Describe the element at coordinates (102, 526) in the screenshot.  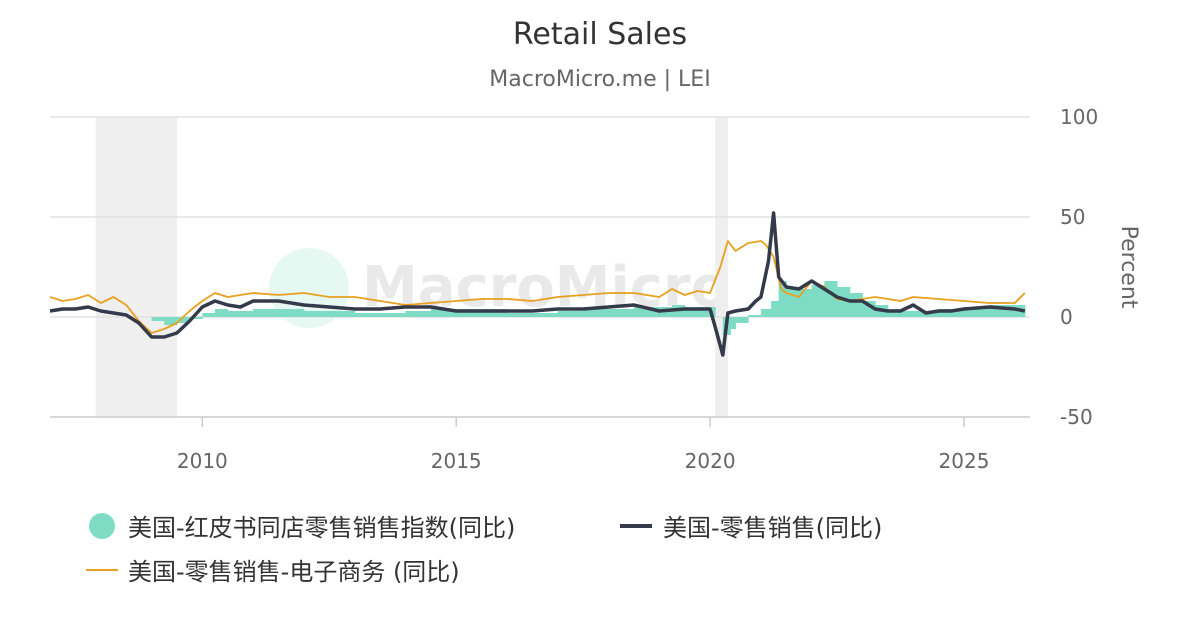
I see `legend-marker-redbook` at that location.